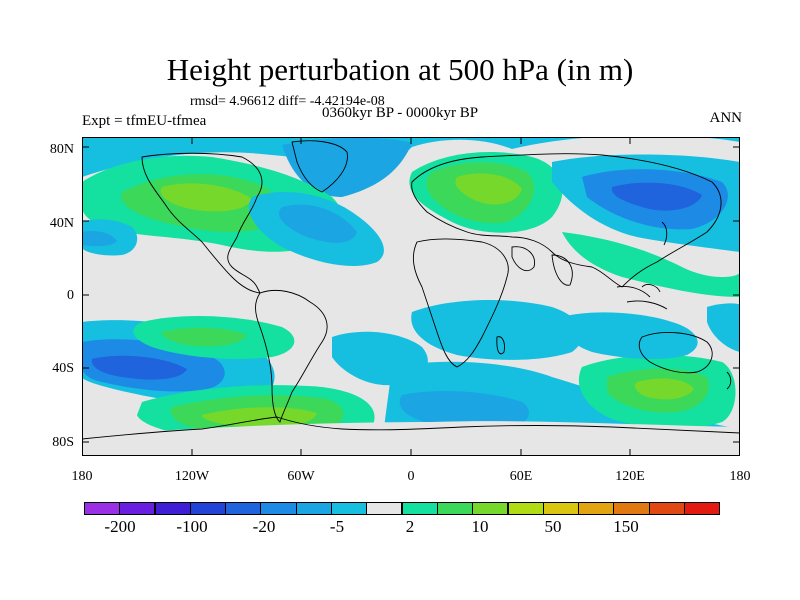  I want to click on colorbar-label: -100, so click(192, 526).